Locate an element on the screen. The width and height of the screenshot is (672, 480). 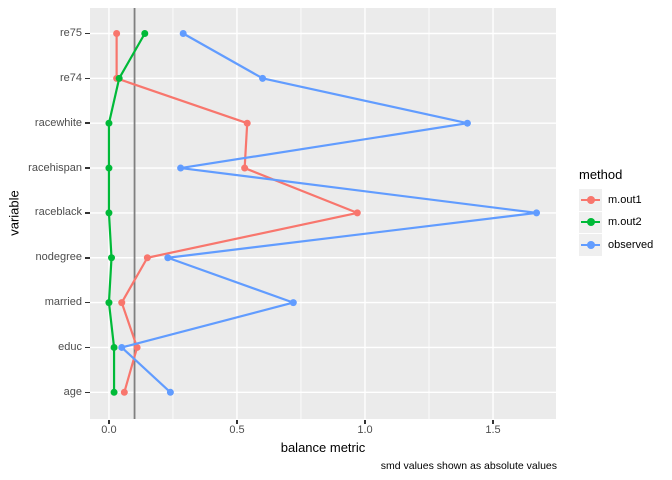
y-tick-mark-racewhite is located at coordinates (87, 123).